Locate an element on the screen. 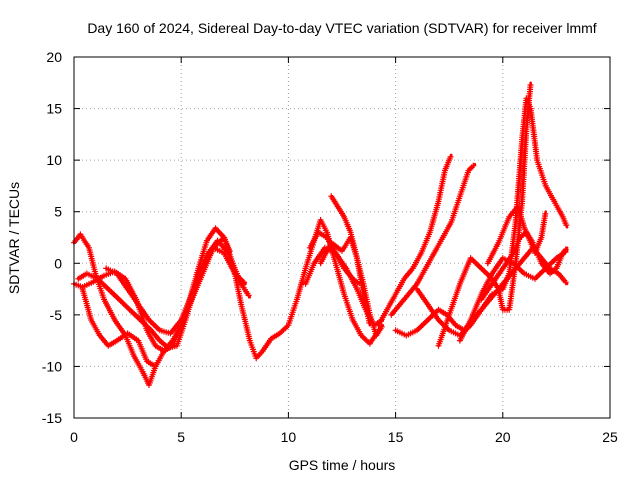 This screenshot has height=480, width=640. y-tick-label: -10 is located at coordinates (52, 366).